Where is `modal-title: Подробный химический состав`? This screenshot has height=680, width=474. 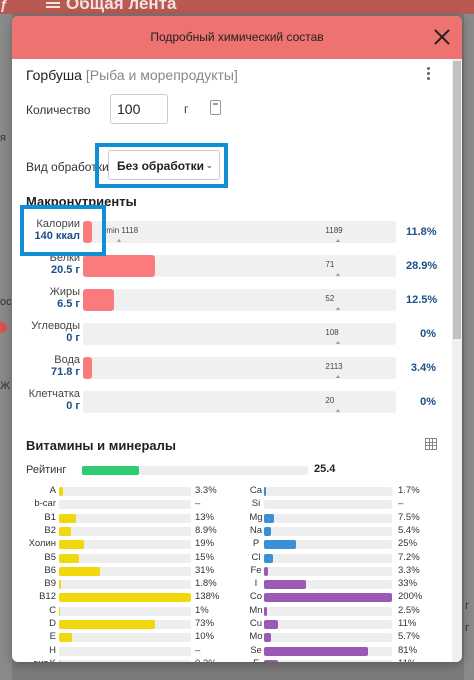
modal-title: Подробный химический состав is located at coordinates (237, 37).